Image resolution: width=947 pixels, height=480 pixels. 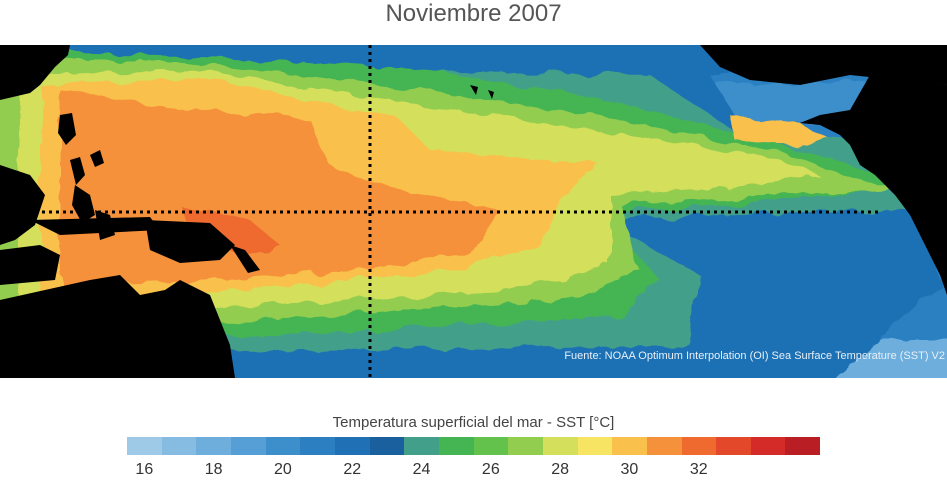 I want to click on colorbar-ticks: 16 18 20 22 24 26 28 30 32, so click(x=473, y=470).